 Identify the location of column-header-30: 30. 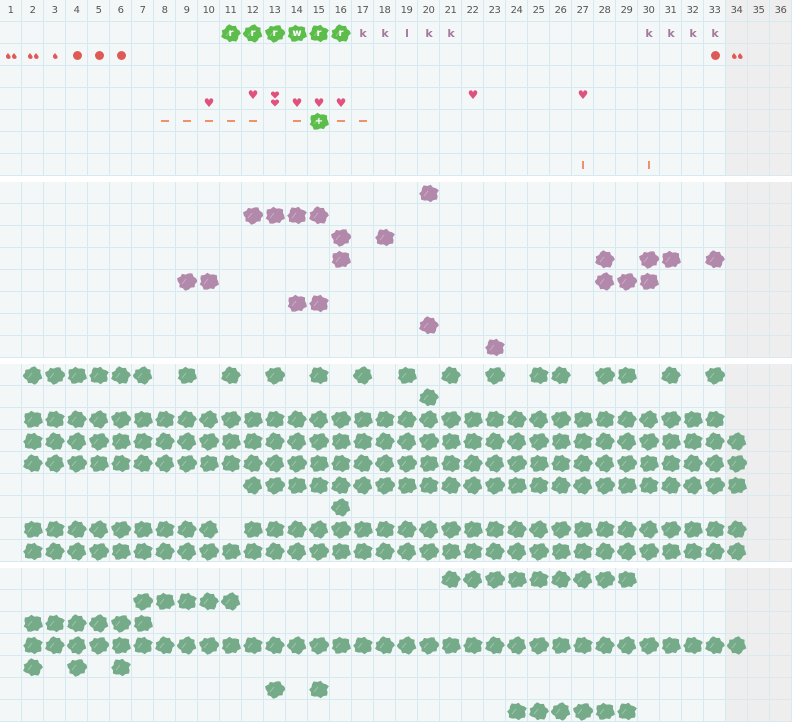
(649, 11).